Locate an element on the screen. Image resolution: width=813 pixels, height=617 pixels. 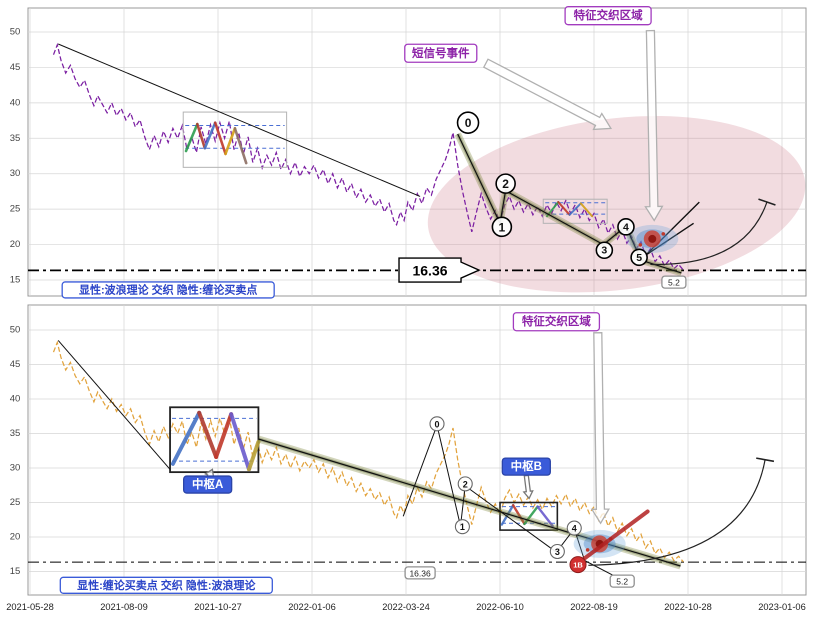
buy-point-badge-text: 1B is located at coordinates (578, 565).